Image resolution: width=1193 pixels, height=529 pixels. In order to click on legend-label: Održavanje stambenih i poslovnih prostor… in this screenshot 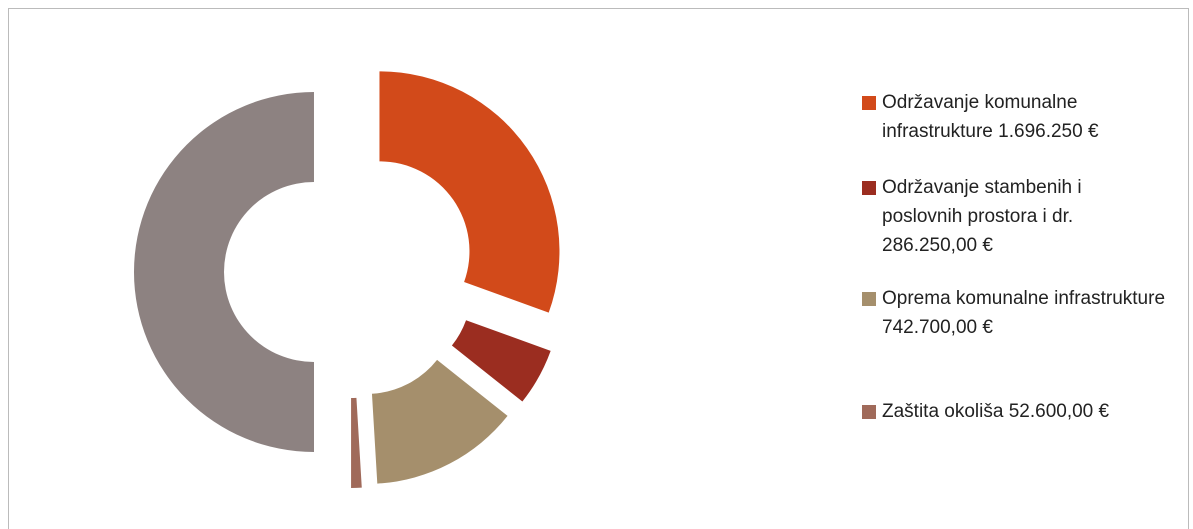, I will do `click(982, 216)`.